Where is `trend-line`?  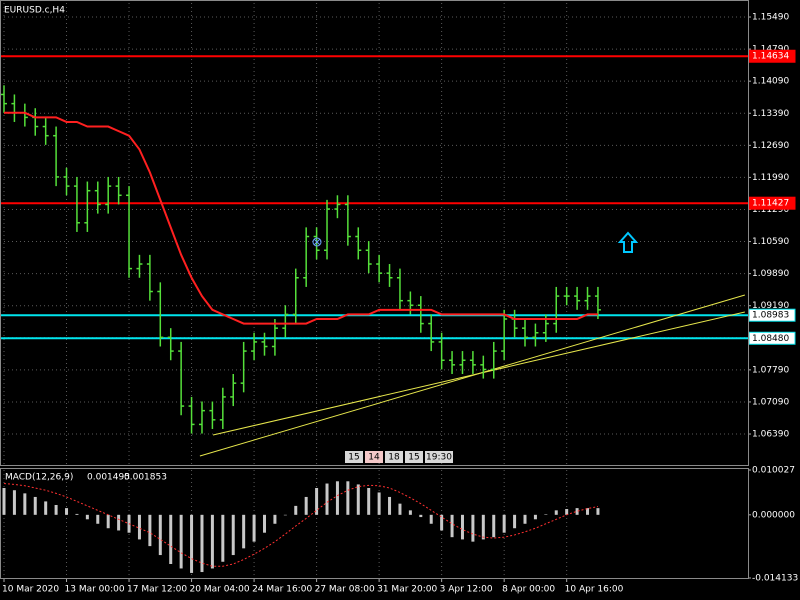
trend-line is located at coordinates (478, 373).